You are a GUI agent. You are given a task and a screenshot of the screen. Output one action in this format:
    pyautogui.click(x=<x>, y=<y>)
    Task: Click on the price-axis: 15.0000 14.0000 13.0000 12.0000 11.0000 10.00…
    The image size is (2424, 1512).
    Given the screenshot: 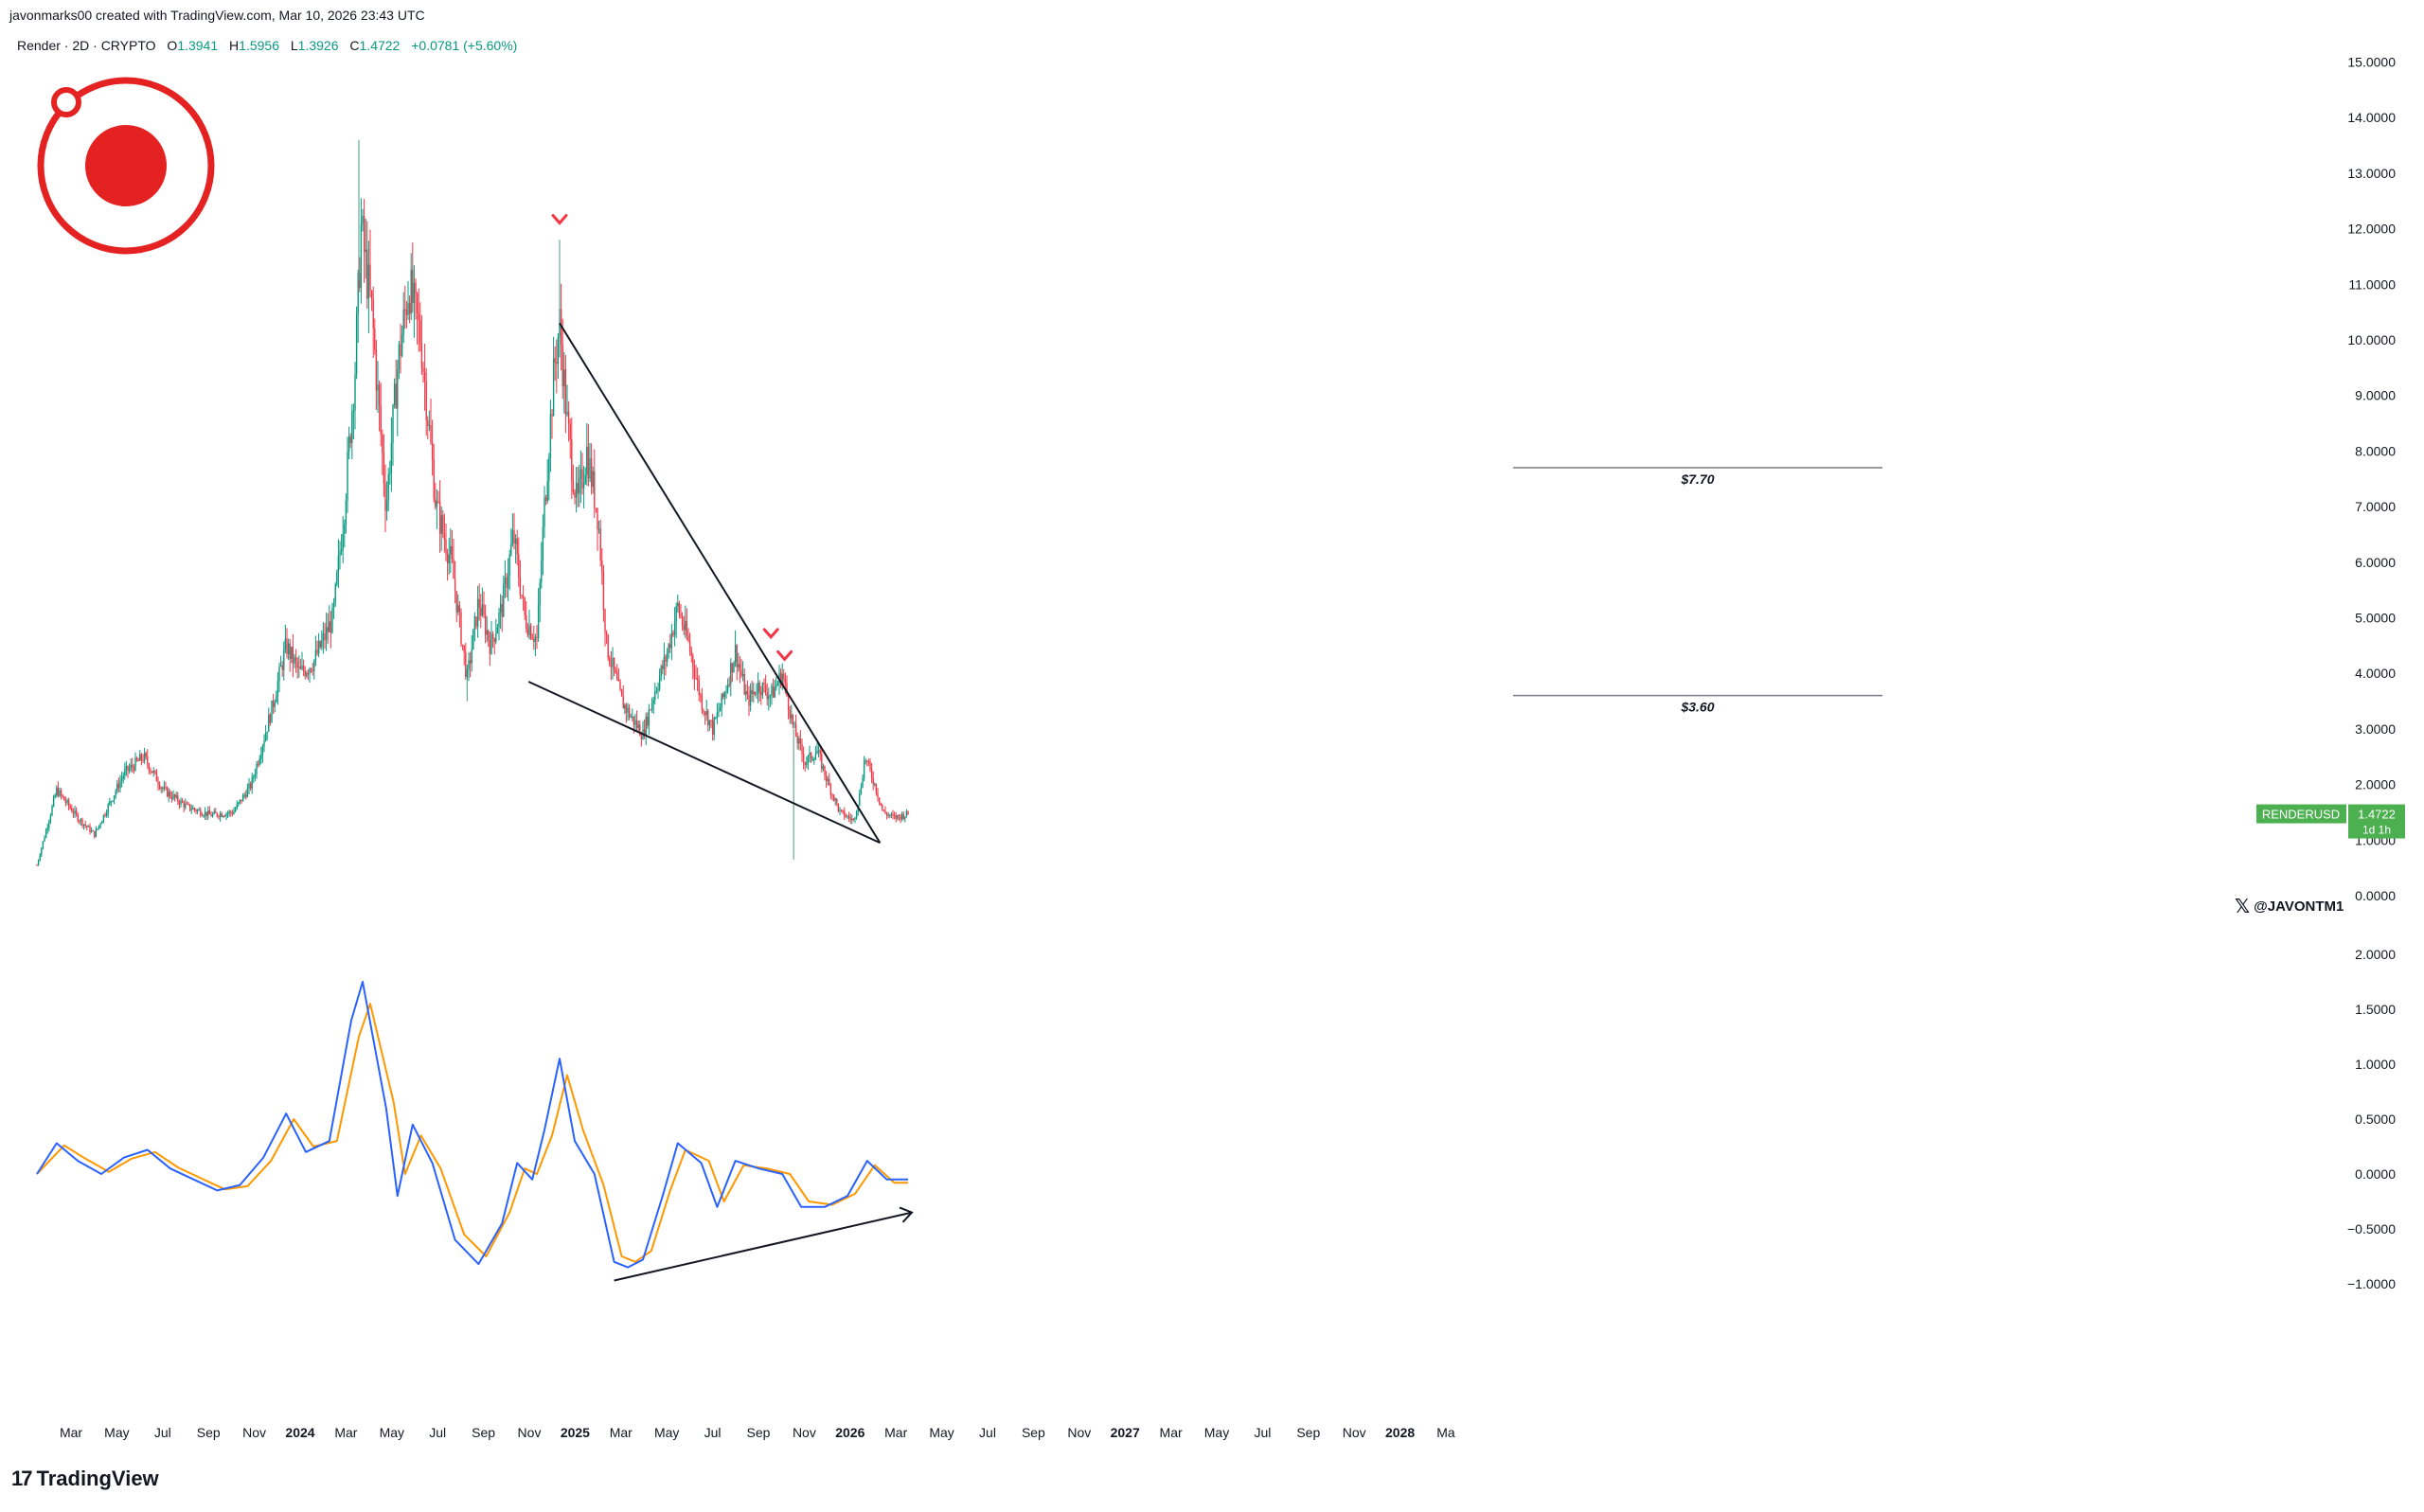 What is the action you would take?
    pyautogui.click(x=2371, y=479)
    